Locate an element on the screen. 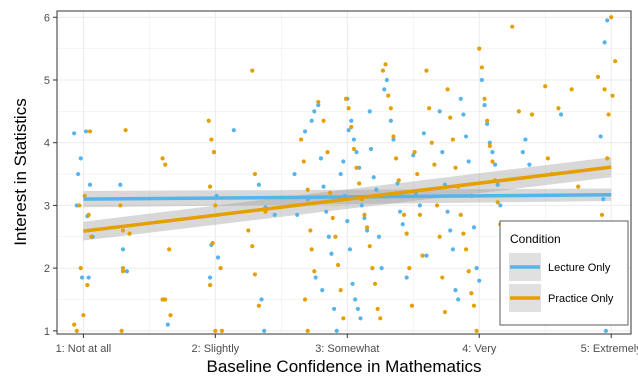 This screenshot has width=638, height=379. x-tick-label: 2: Slightly is located at coordinates (215, 349).